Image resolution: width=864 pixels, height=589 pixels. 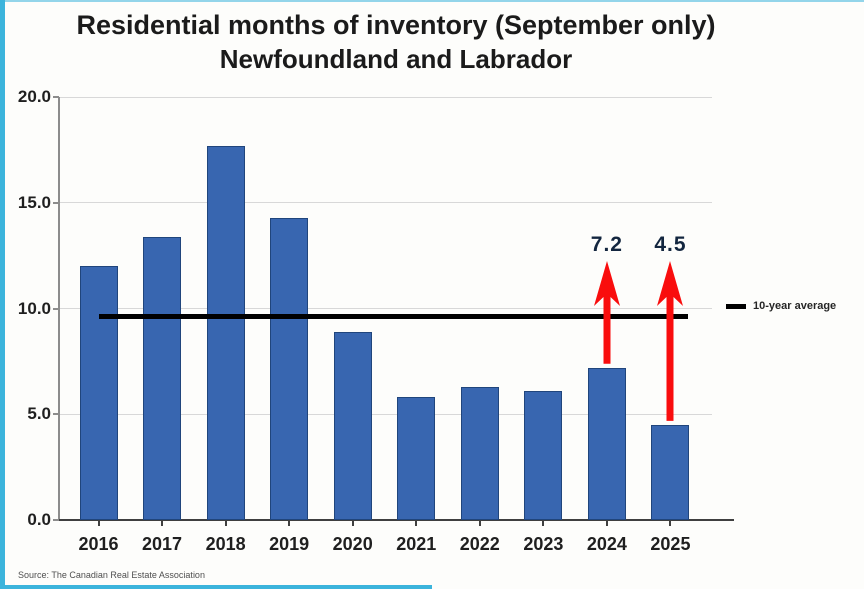 I want to click on annotation-value-2024: 7.2, so click(x=606, y=244).